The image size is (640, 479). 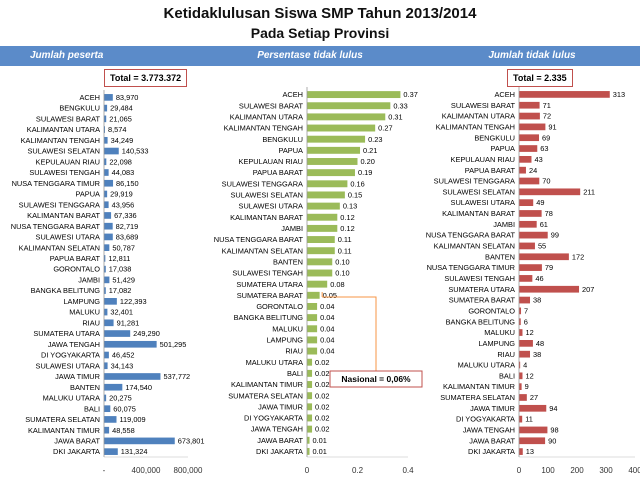 What do you see at coordinates (492, 408) in the screenshot?
I see `jumlah-category-label: JAWA TIMUR` at bounding box center [492, 408].